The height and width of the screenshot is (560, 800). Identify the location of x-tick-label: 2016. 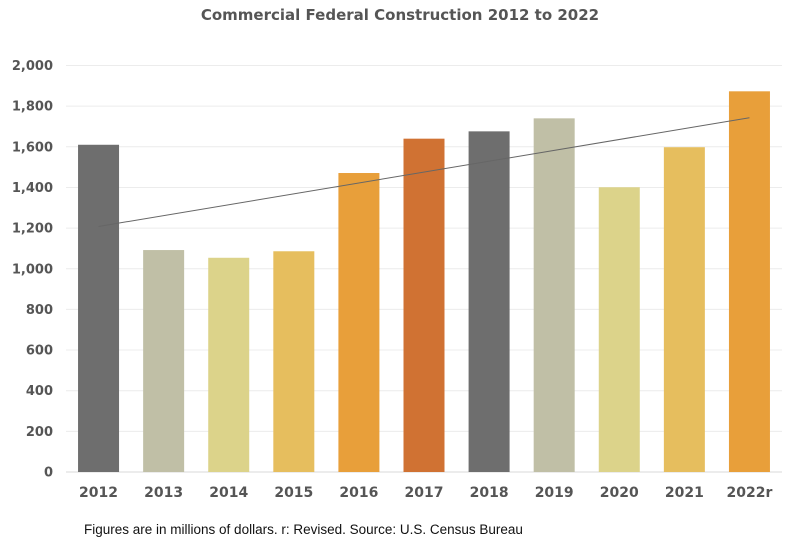
(358, 493).